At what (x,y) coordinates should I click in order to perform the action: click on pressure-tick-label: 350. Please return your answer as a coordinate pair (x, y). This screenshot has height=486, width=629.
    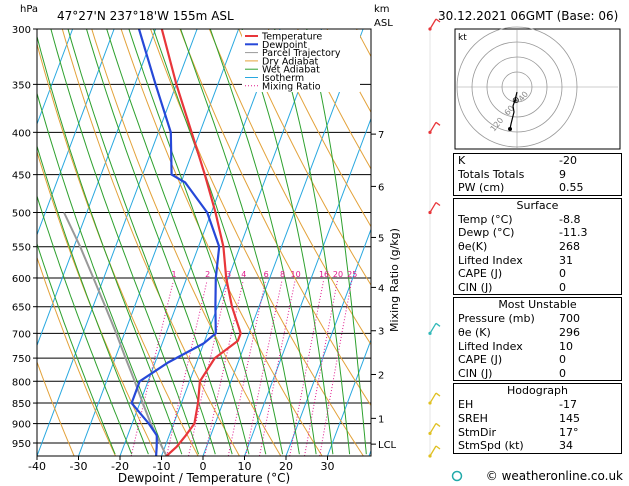
    Looking at the image, I should click on (21, 85).